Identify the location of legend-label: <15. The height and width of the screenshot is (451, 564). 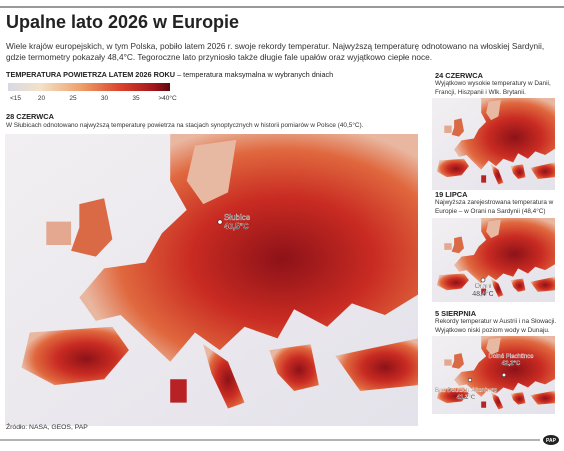
(15, 98).